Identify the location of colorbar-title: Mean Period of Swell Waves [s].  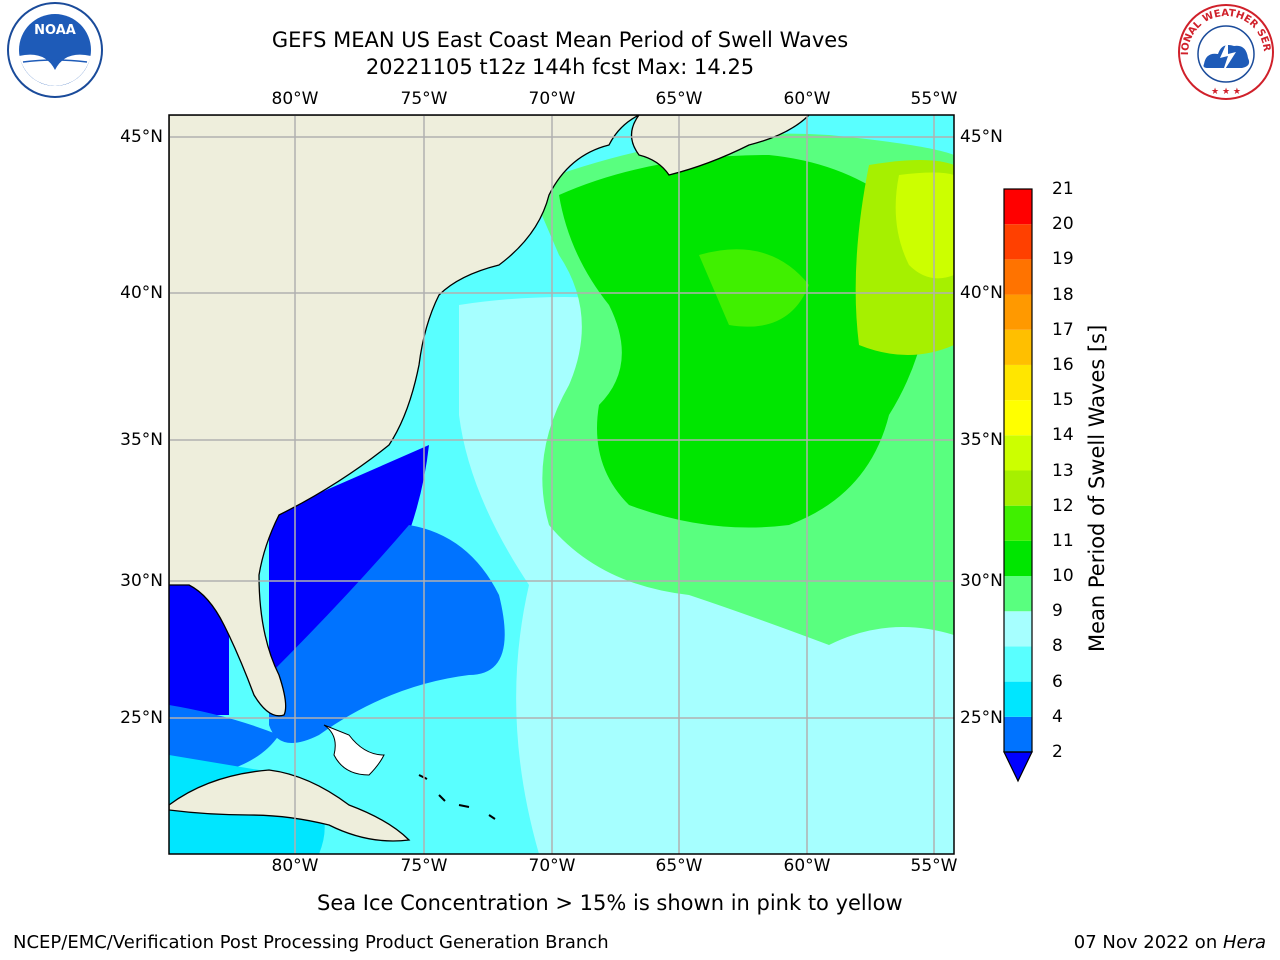
(1097, 488).